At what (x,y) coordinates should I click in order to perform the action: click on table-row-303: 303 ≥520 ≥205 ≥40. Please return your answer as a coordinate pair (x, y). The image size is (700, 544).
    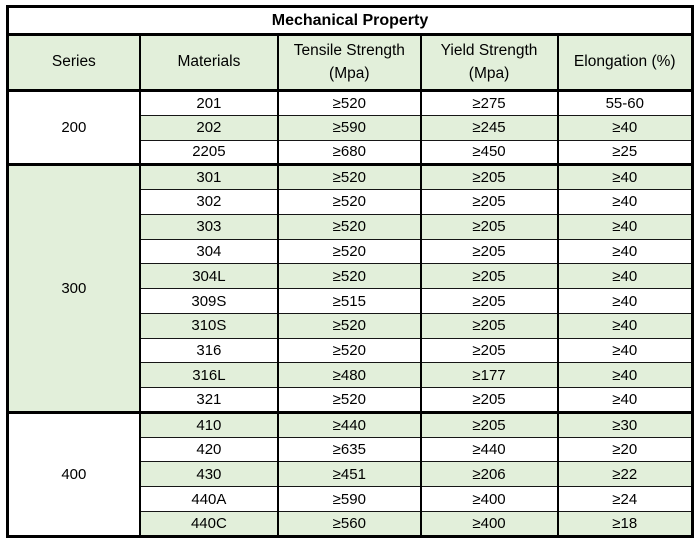
    Looking at the image, I should click on (351, 226).